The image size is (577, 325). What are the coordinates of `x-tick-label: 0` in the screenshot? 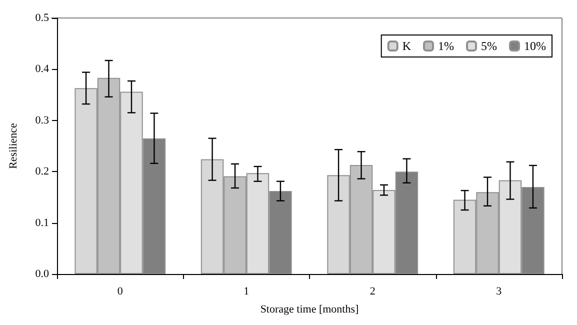 It's located at (120, 292).